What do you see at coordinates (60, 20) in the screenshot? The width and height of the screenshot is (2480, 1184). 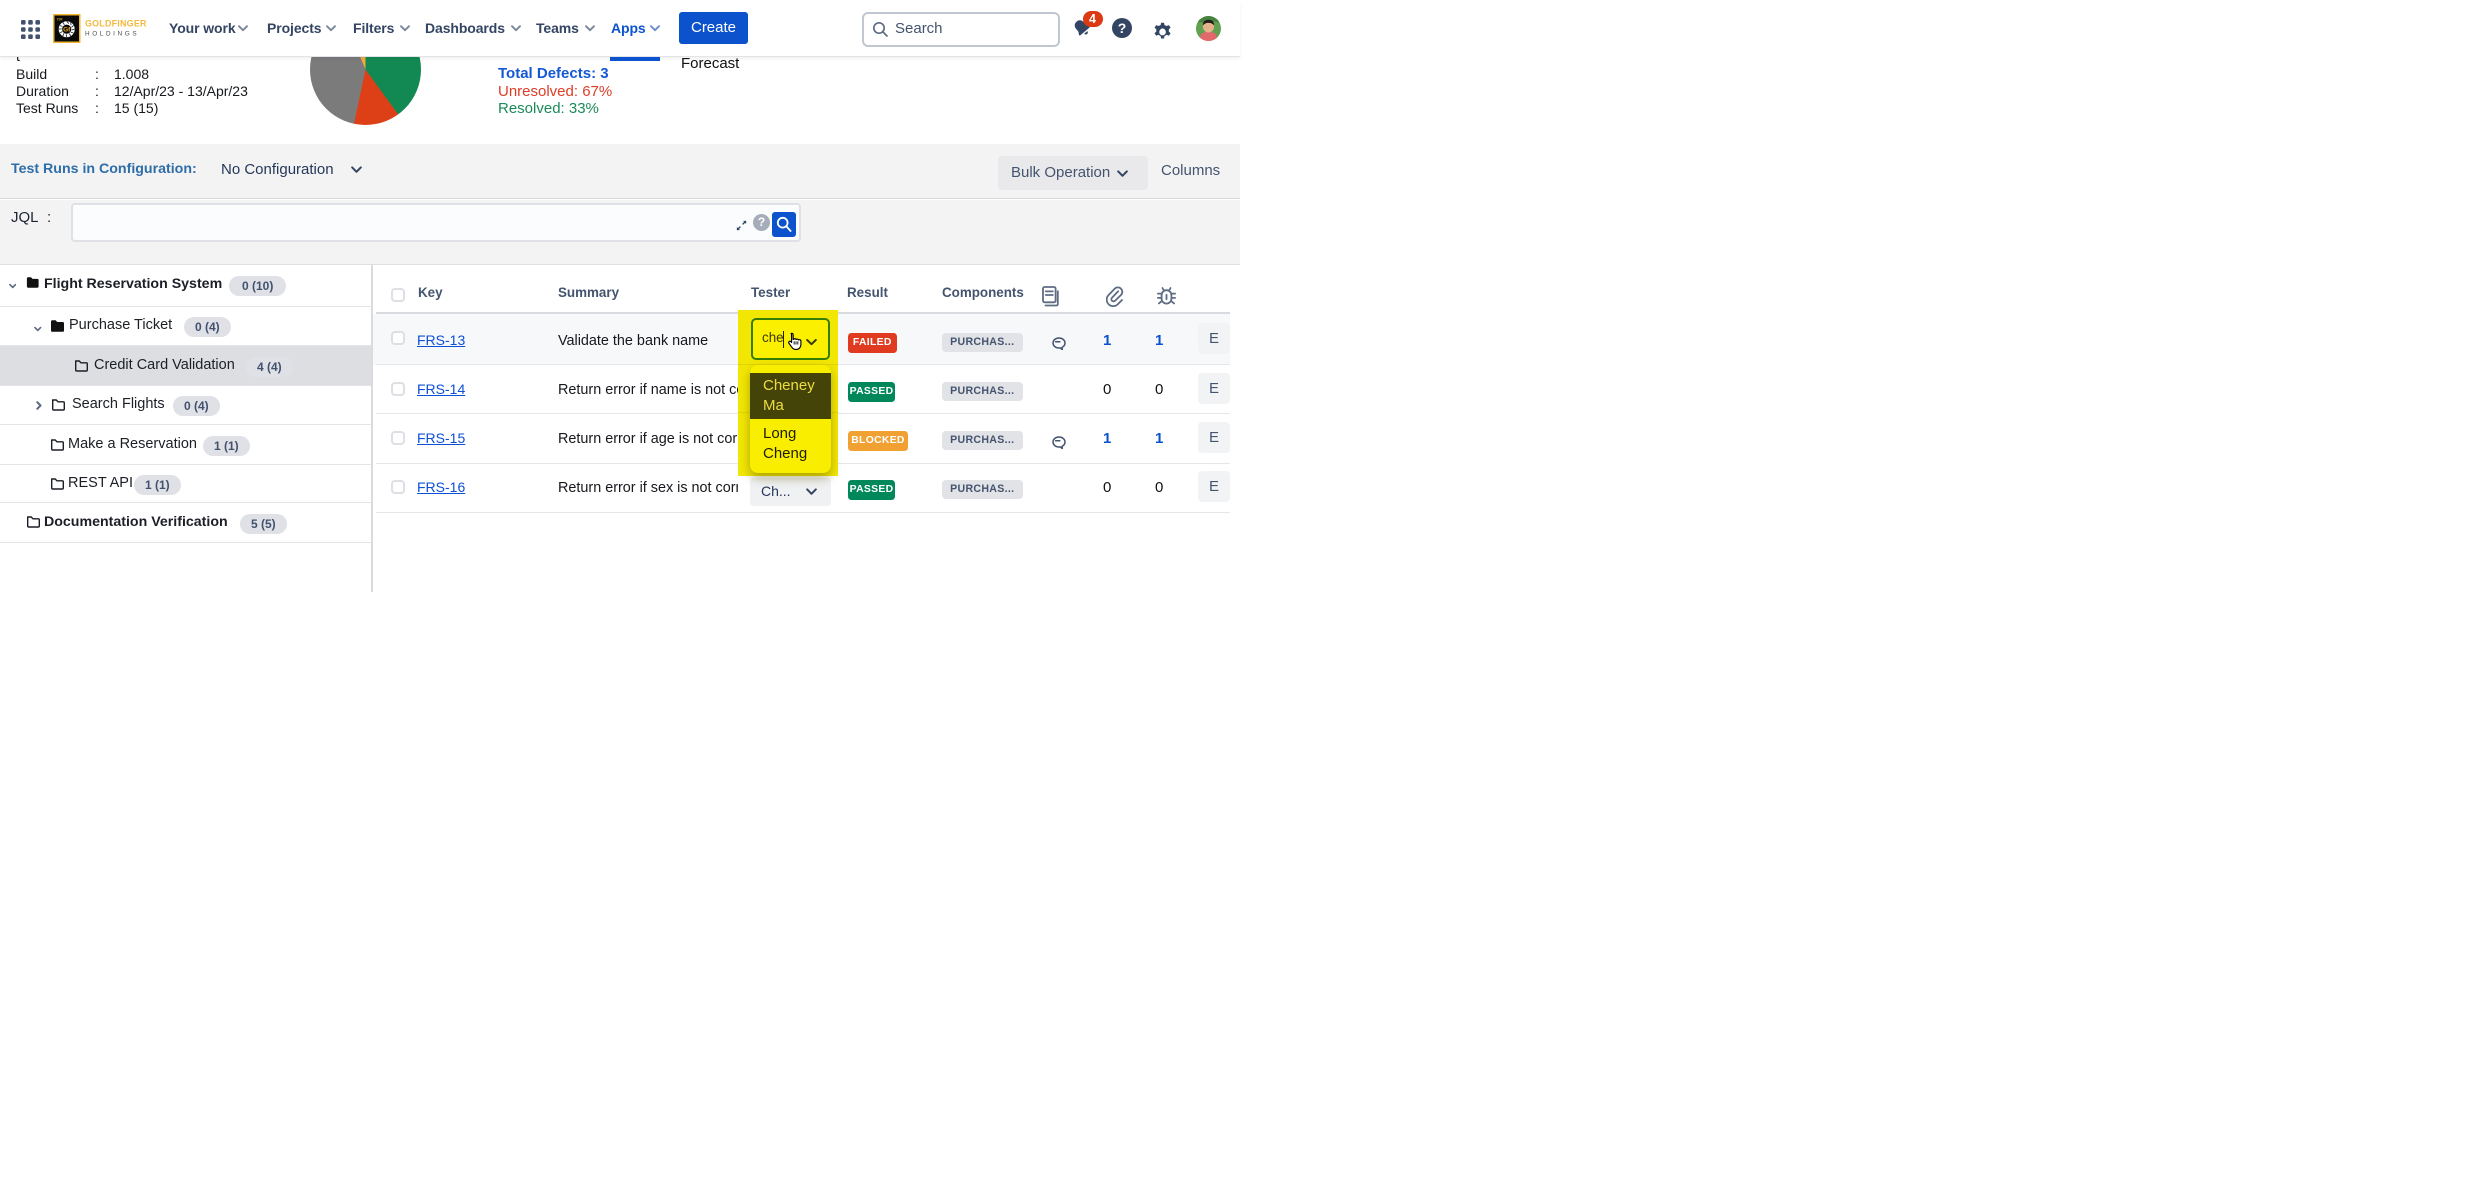 I see `svg-text: 79F` at bounding box center [60, 20].